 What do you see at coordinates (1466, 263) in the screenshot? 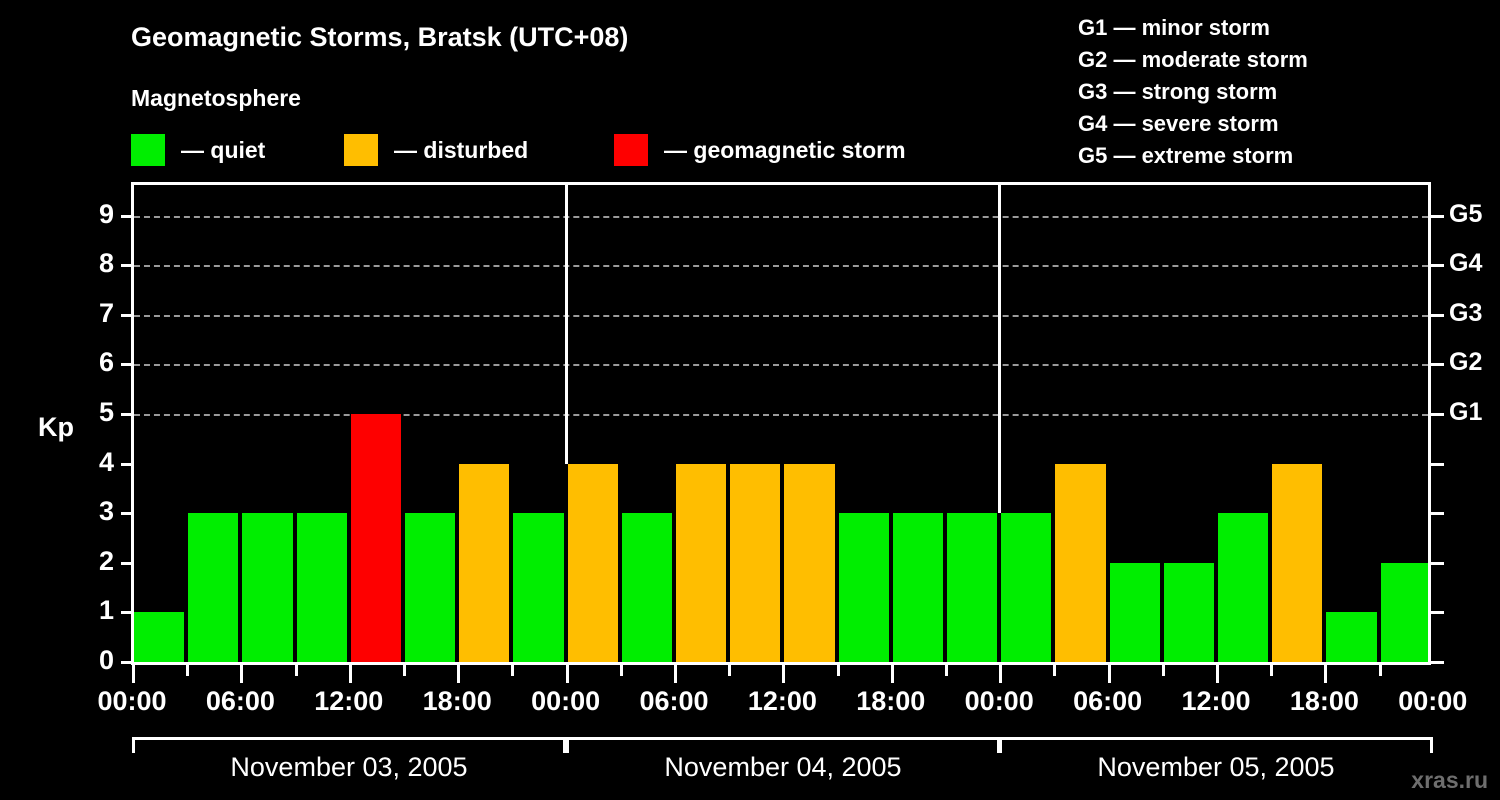
I see `g-tick-label-G4: G4` at bounding box center [1466, 263].